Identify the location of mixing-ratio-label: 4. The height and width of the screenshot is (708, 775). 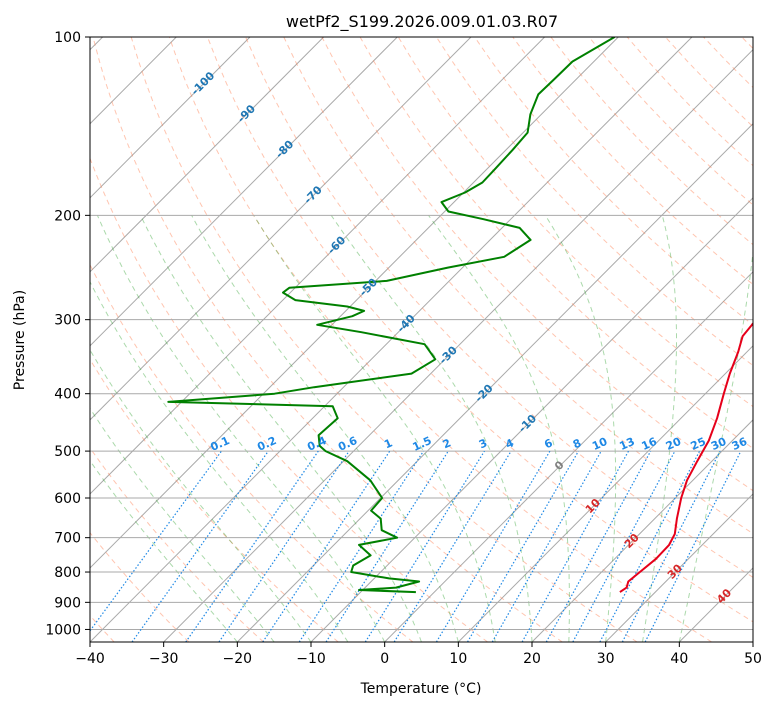
(510, 443).